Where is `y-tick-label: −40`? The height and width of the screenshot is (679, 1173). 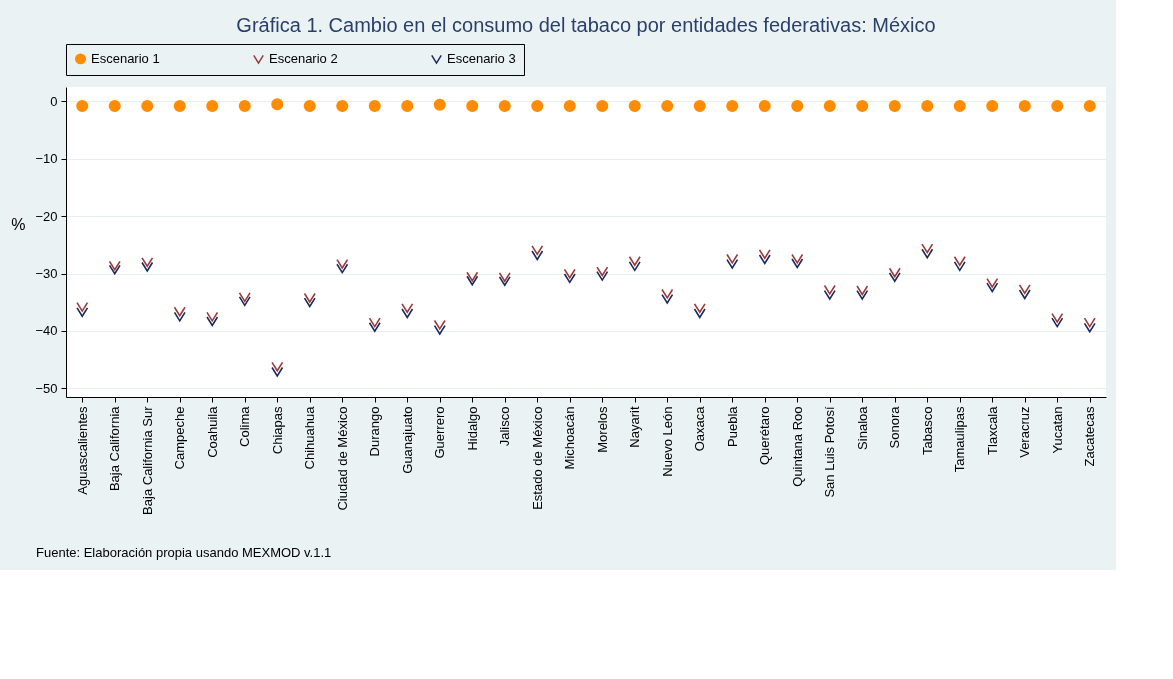
y-tick-label: −40 is located at coordinates (46, 331).